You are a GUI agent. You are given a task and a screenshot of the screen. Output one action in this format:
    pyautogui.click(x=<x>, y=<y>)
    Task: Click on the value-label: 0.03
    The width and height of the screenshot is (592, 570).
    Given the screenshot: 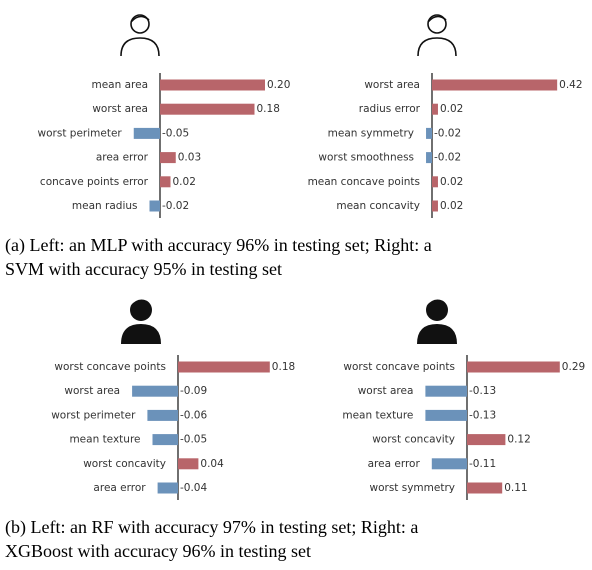 What is the action you would take?
    pyautogui.click(x=189, y=158)
    